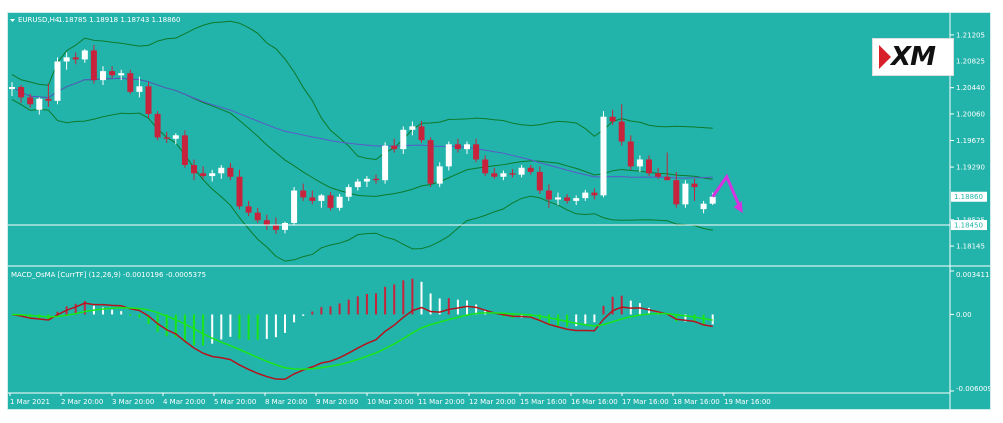 Image resolution: width=1003 pixels, height=423 pixels. I want to click on time-tick-label: 11 Mar 20:00, so click(441, 402).